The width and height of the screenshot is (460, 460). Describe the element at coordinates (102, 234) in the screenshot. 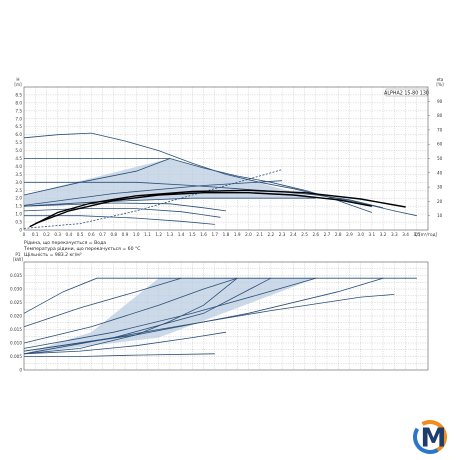

I see `x-tick-label: 0.7` at that location.